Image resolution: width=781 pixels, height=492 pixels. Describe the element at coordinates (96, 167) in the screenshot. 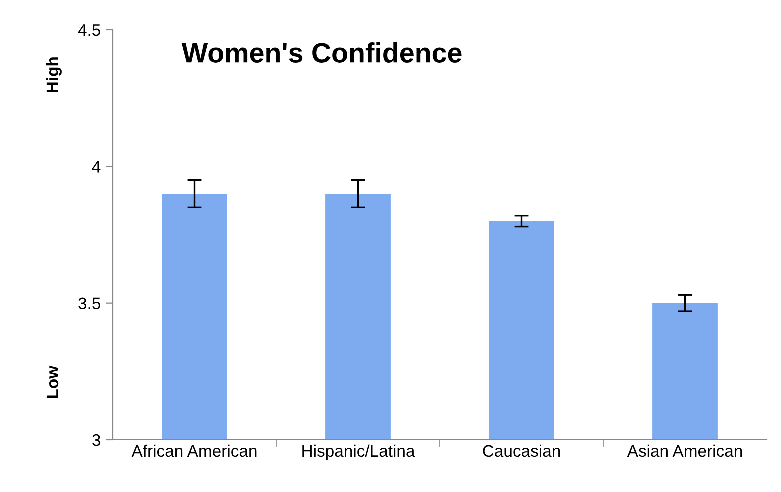

I see `y-tick-label: 4` at that location.